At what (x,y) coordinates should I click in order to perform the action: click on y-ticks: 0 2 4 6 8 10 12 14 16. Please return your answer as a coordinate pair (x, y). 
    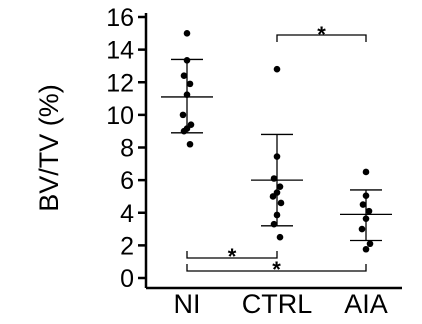
    Looking at the image, I should click on (126, 148).